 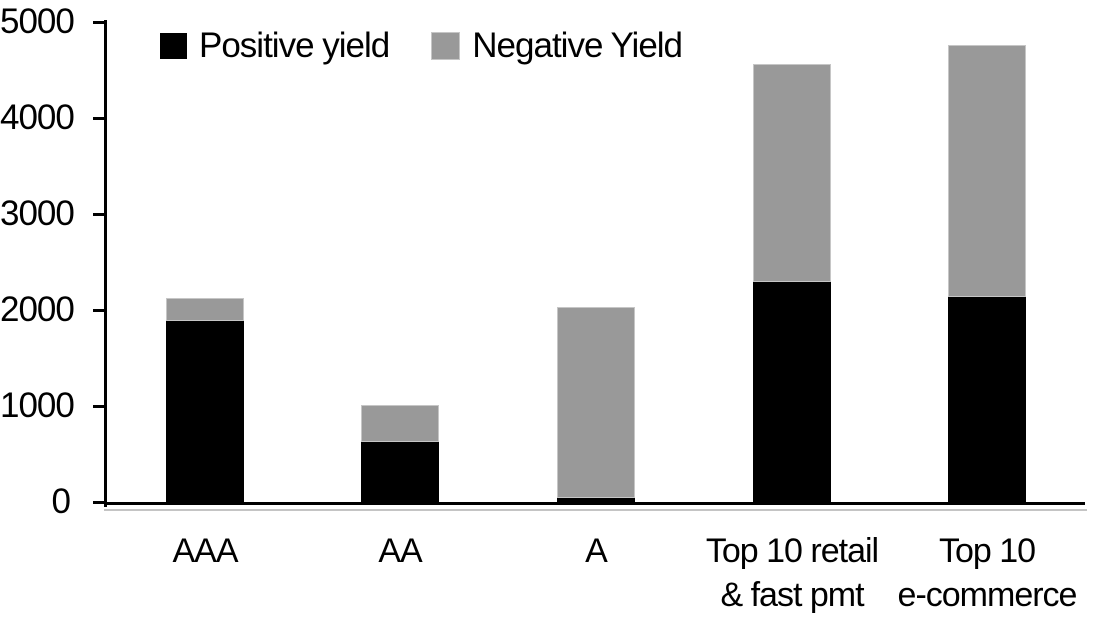 I want to click on legend-label-positive-yield: Positive yield, so click(x=294, y=45).